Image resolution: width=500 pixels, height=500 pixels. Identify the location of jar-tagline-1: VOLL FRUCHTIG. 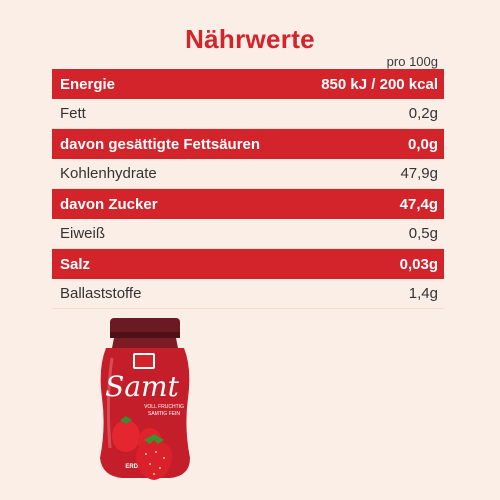
(164, 407).